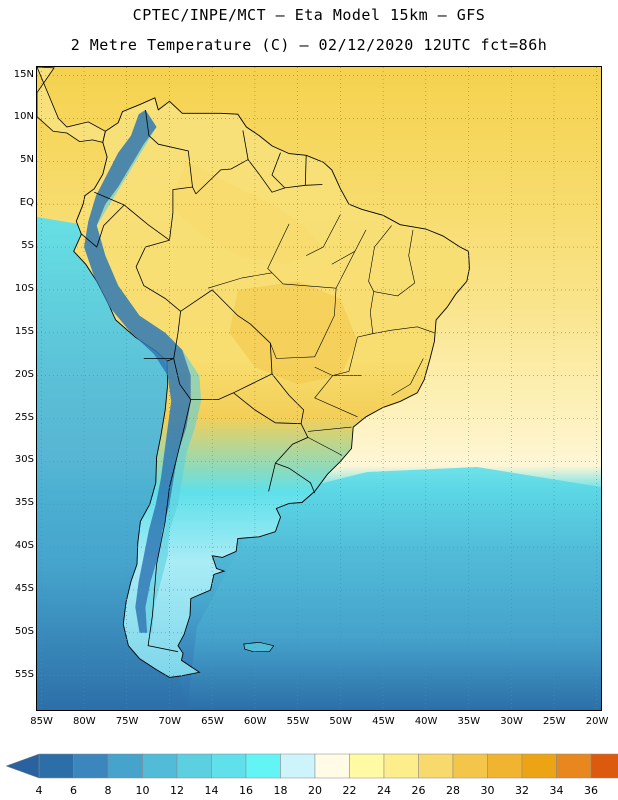 This screenshot has width=618, height=800. What do you see at coordinates (26, 203) in the screenshot?
I see `latitude-tick-label: EQ` at bounding box center [26, 203].